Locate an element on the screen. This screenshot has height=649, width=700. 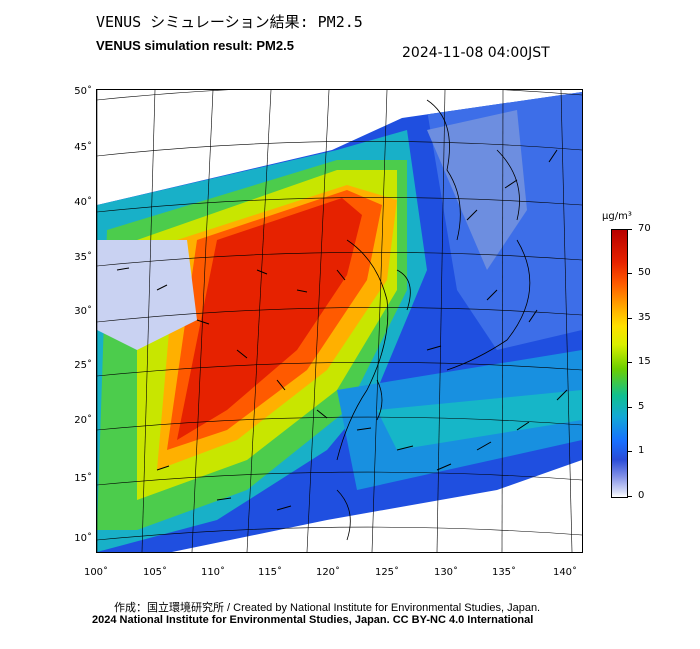
colorbar-label-1: 1 is located at coordinates (641, 450).